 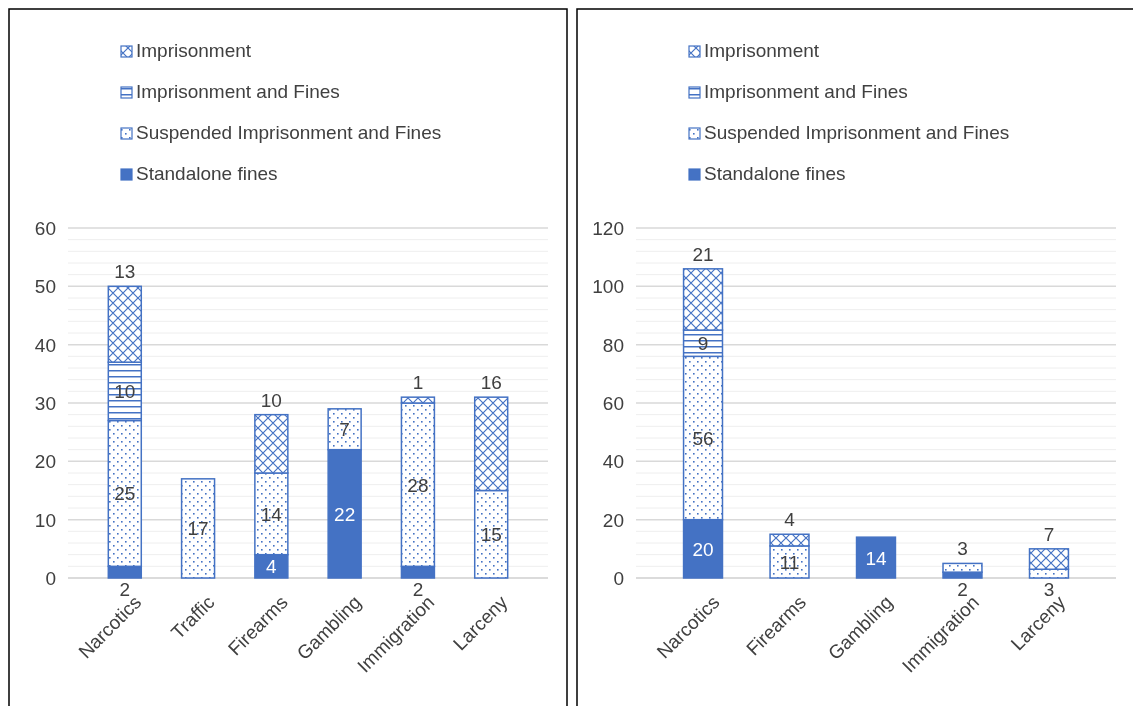 I want to click on data-label: 1, so click(x=418, y=383).